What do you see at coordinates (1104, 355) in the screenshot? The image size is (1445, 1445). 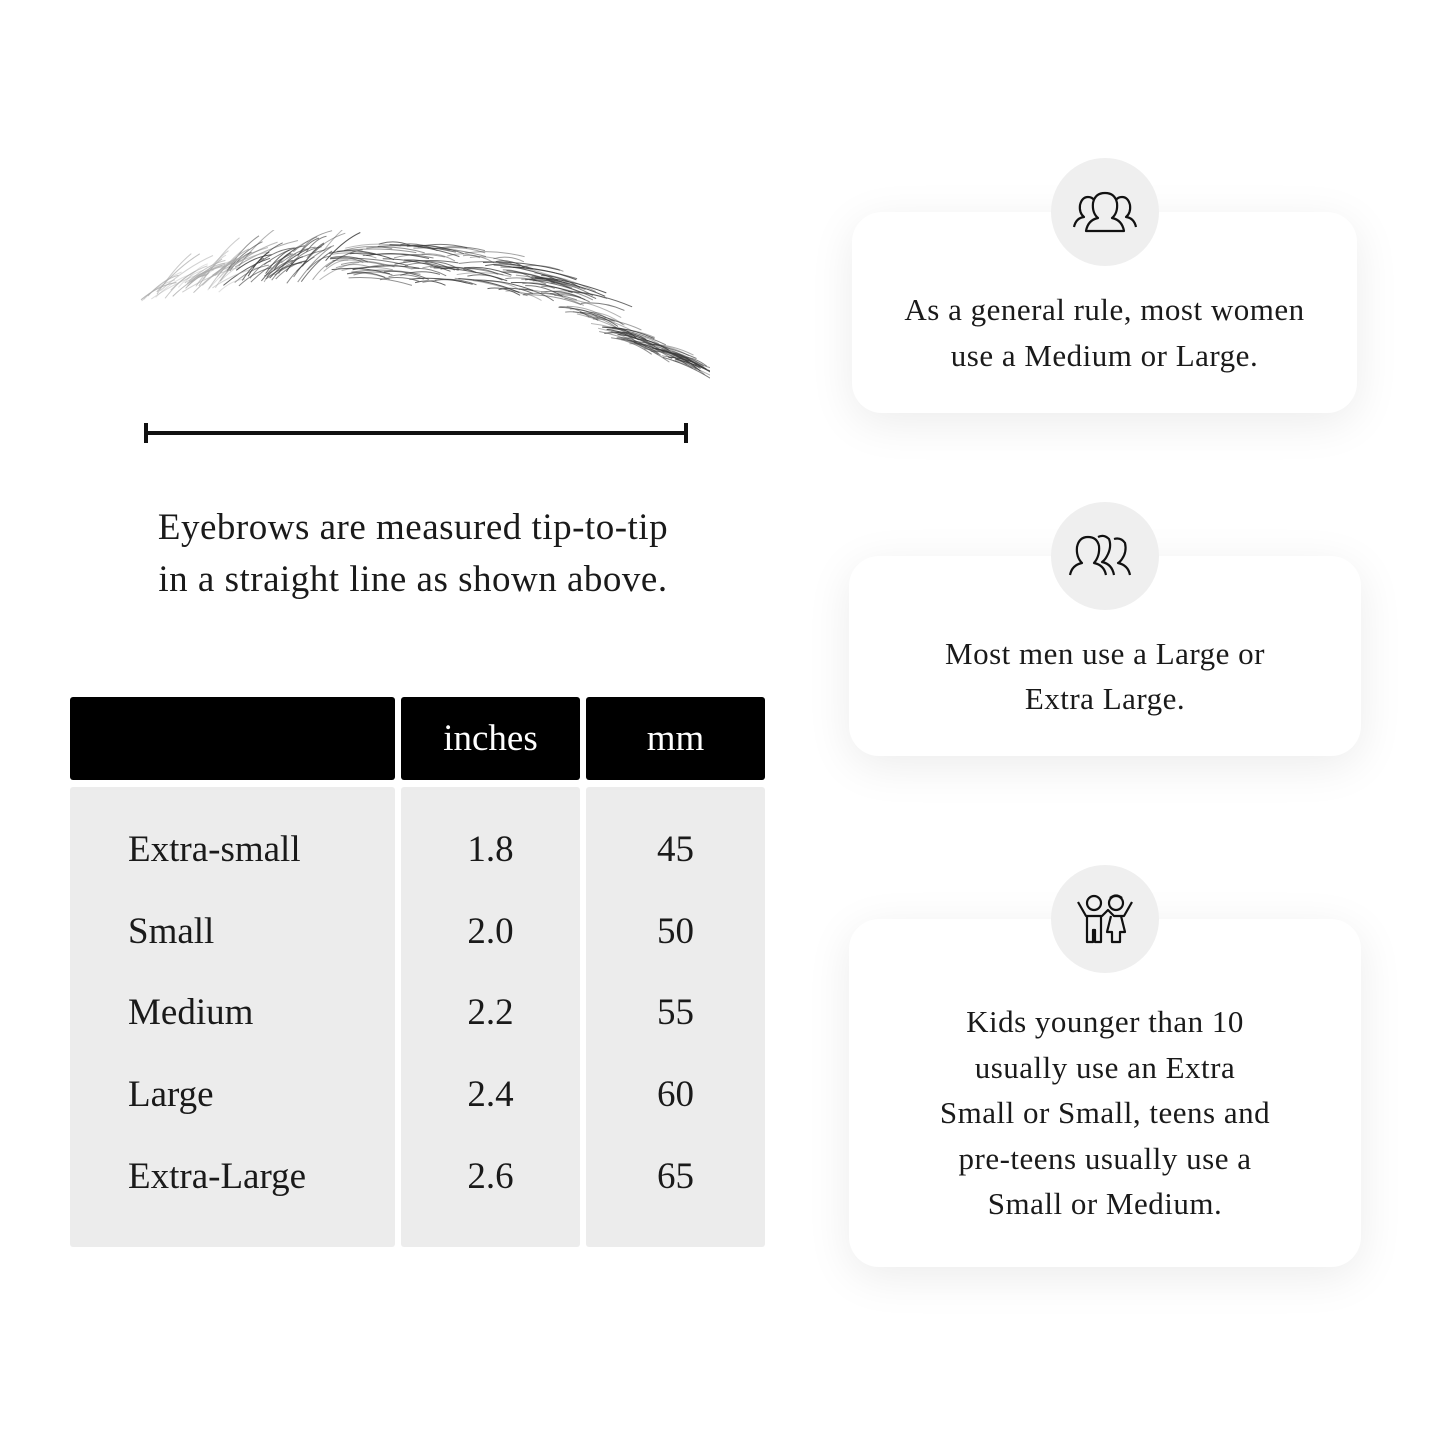 I see `tip-line: use a Medium or Large.` at bounding box center [1104, 355].